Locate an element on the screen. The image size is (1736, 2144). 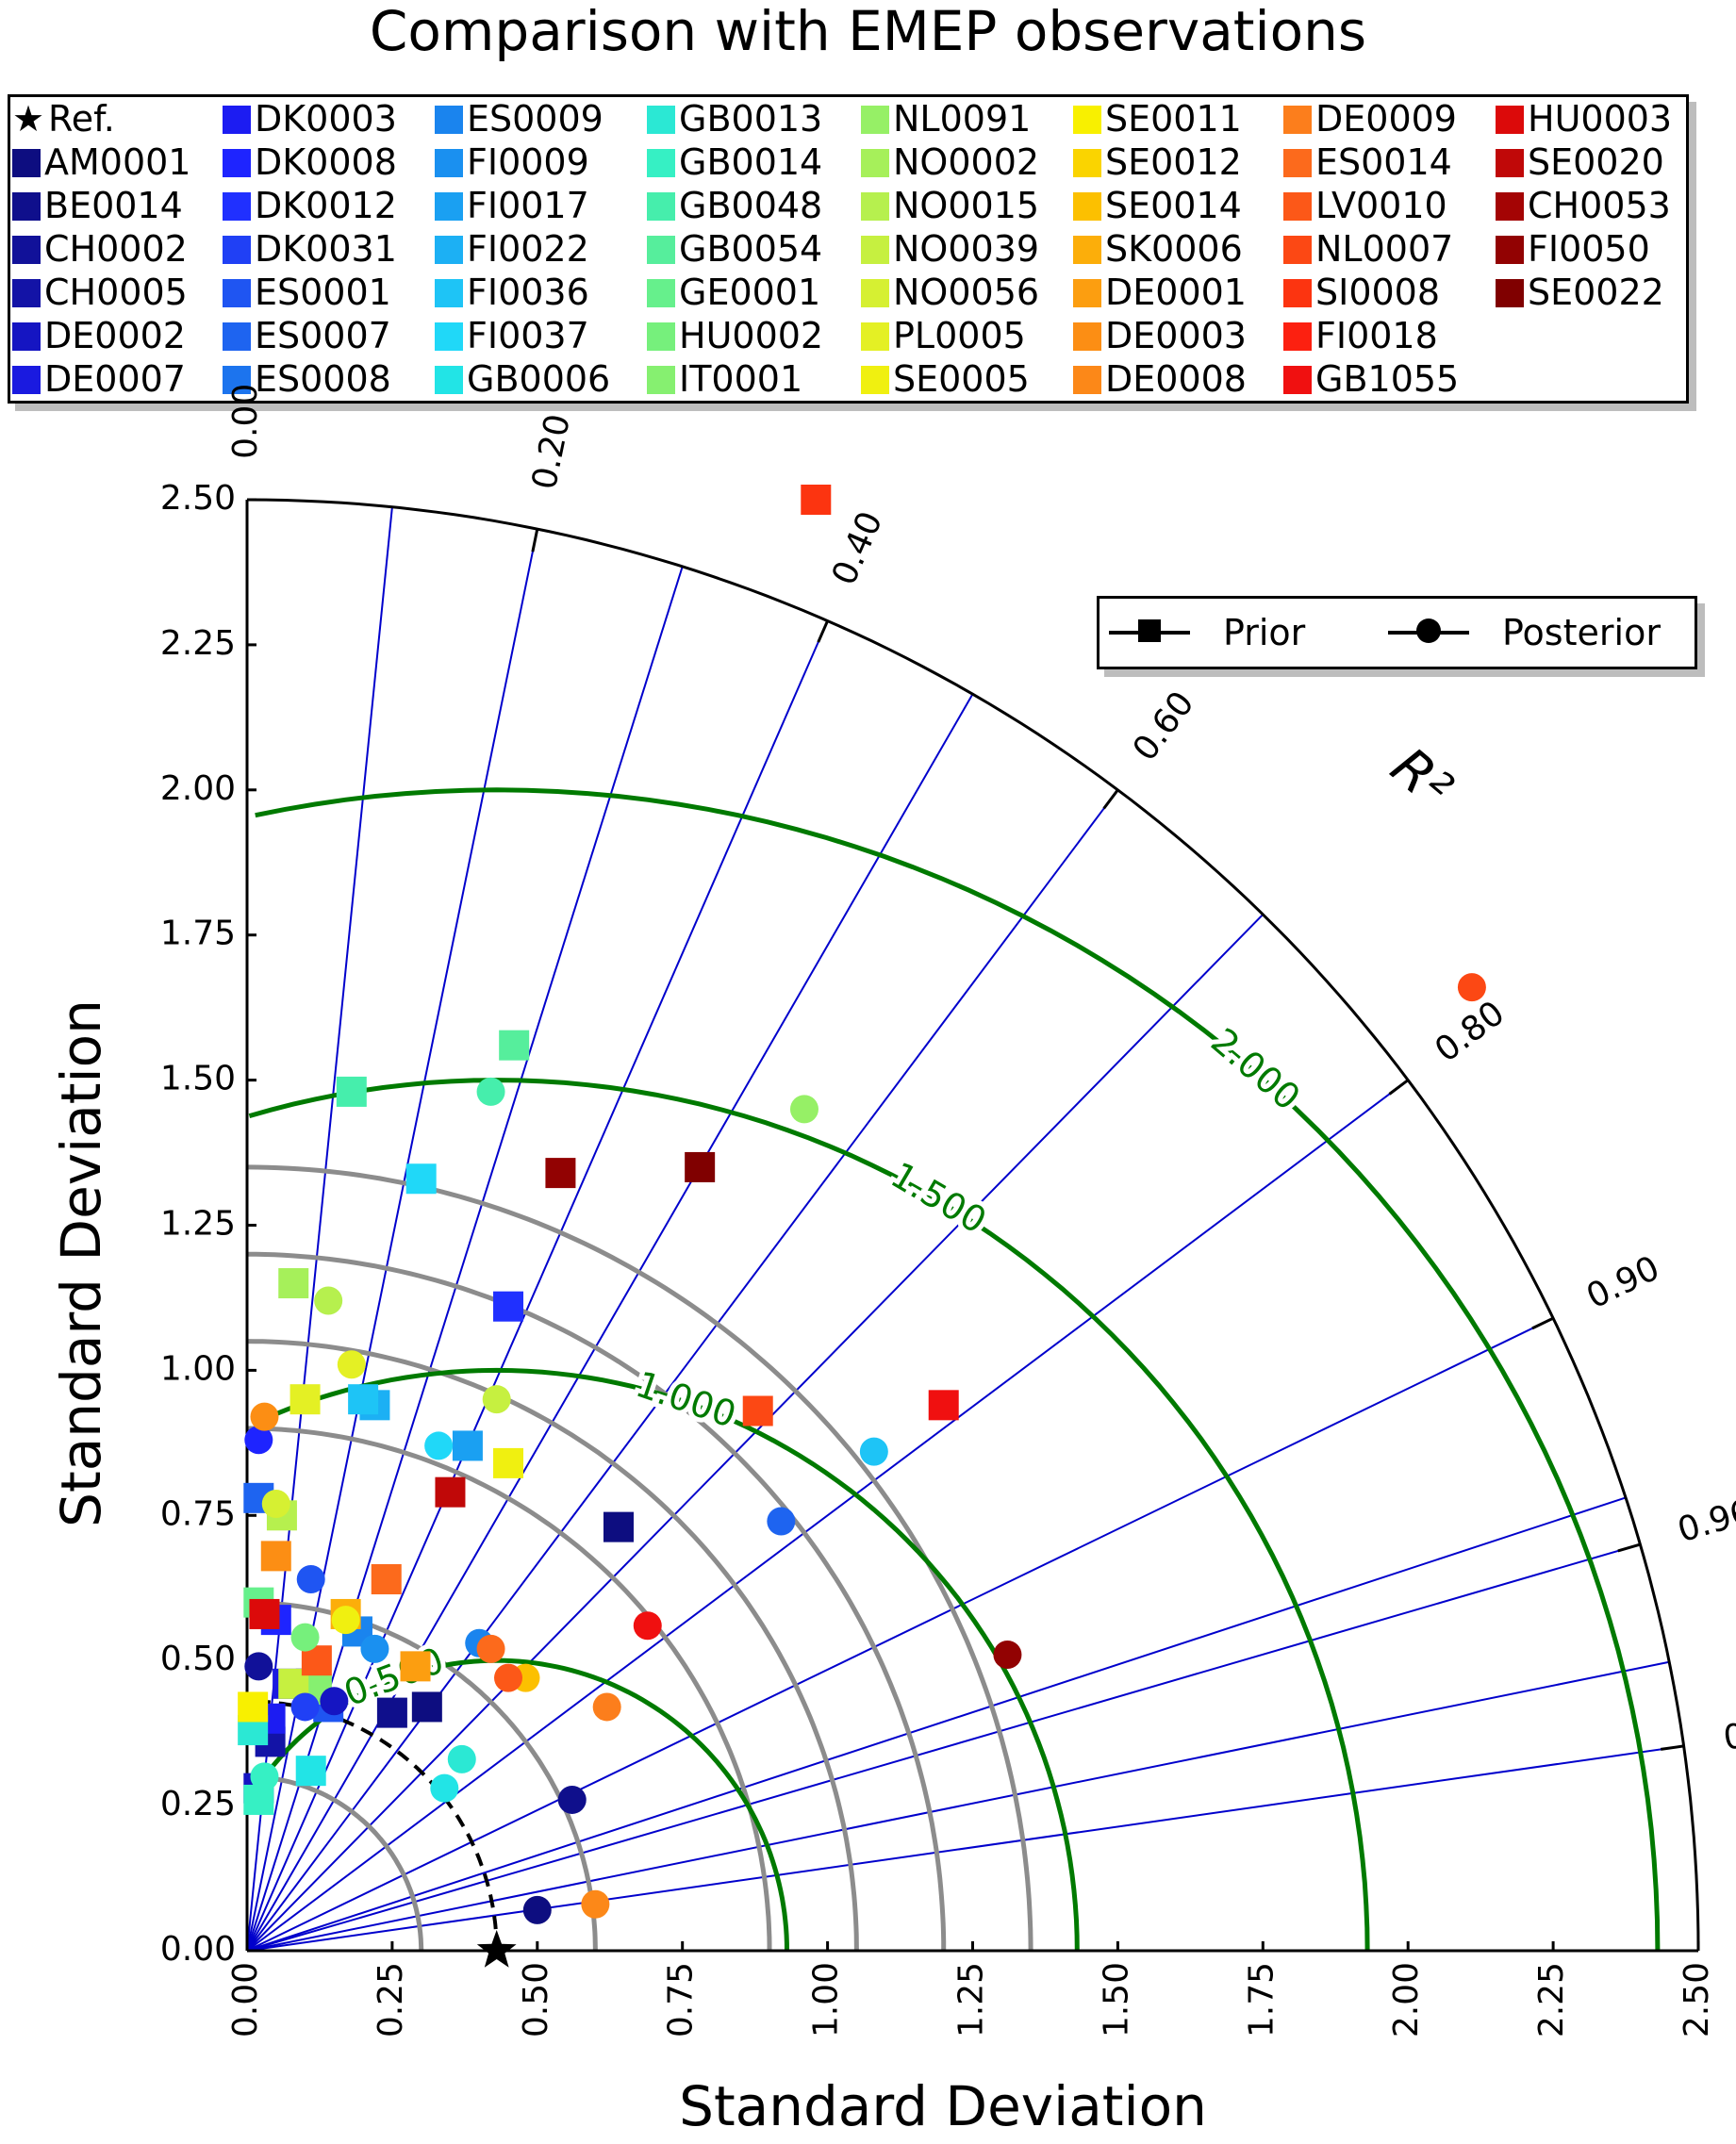
legend-item-de0009: DE0009 is located at coordinates (1370, 118).